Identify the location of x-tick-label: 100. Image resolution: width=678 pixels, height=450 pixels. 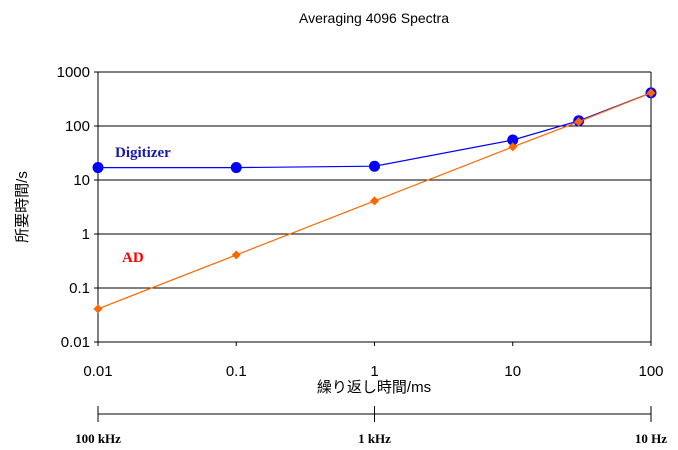
(650, 371).